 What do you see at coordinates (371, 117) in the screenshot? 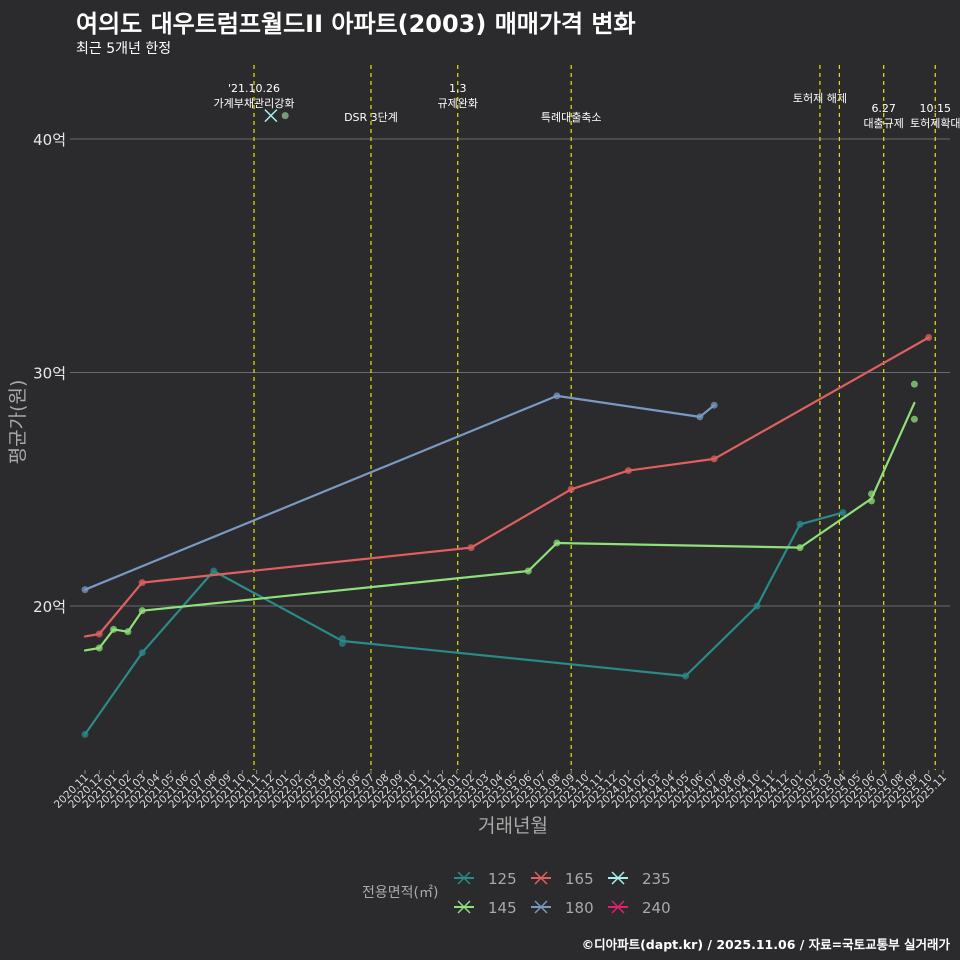
I see `event-label: DSR 3단계` at bounding box center [371, 117].